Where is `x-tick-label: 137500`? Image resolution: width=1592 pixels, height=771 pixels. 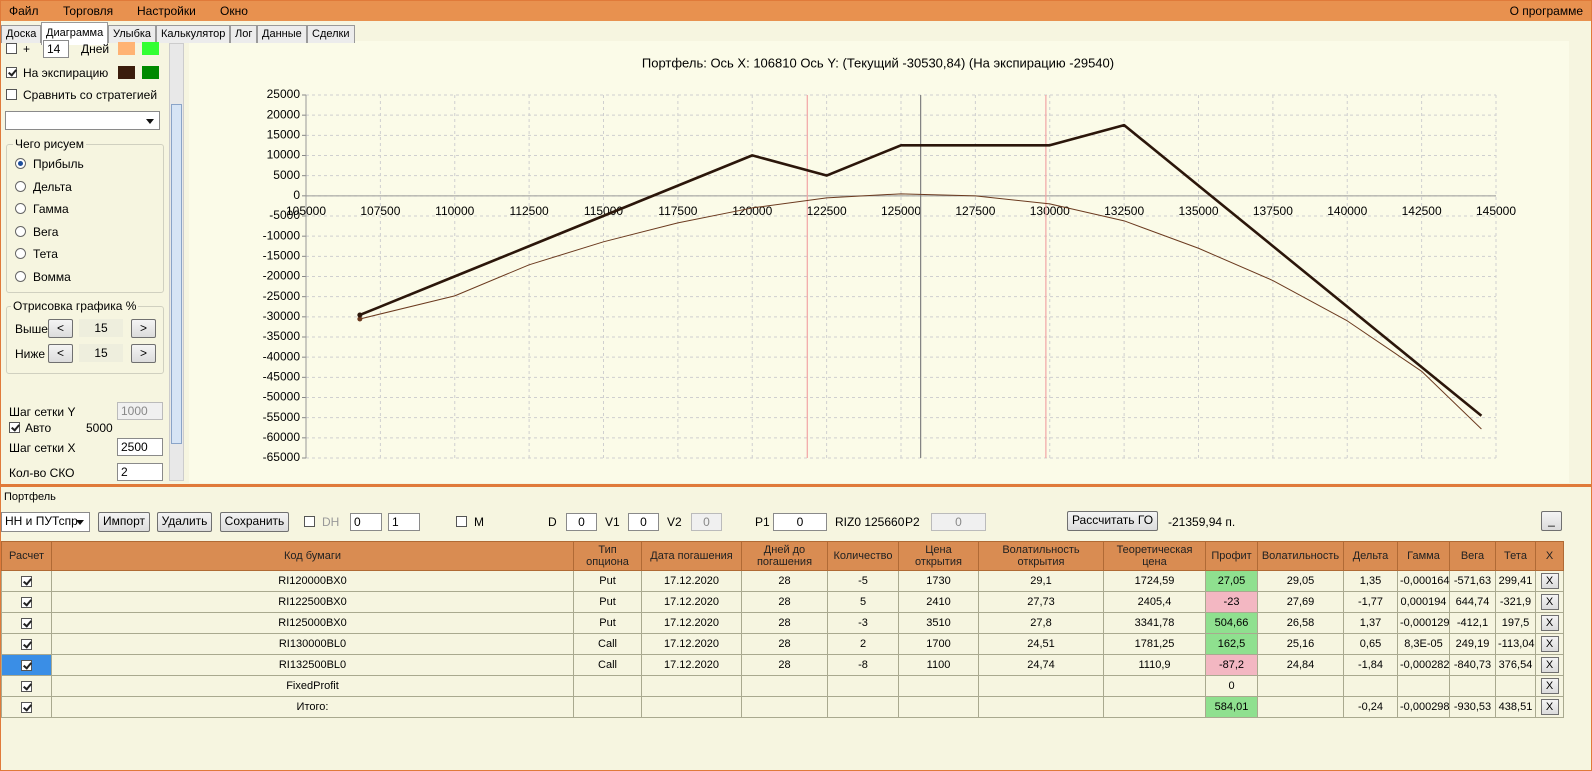 x-tick-label: 137500 is located at coordinates (1273, 211).